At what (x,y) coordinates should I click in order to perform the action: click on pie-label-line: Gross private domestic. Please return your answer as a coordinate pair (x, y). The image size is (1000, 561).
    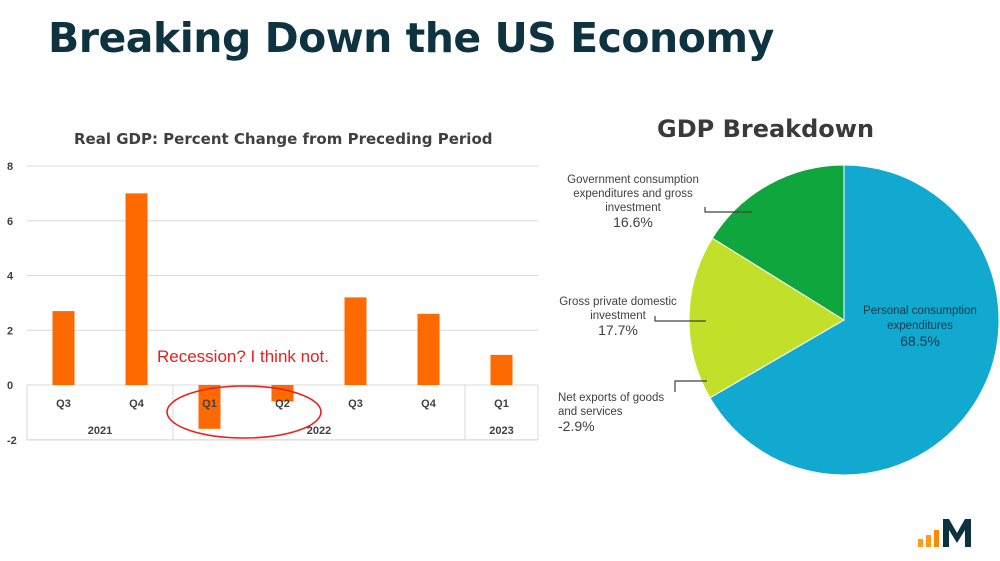
    Looking at the image, I should click on (618, 302).